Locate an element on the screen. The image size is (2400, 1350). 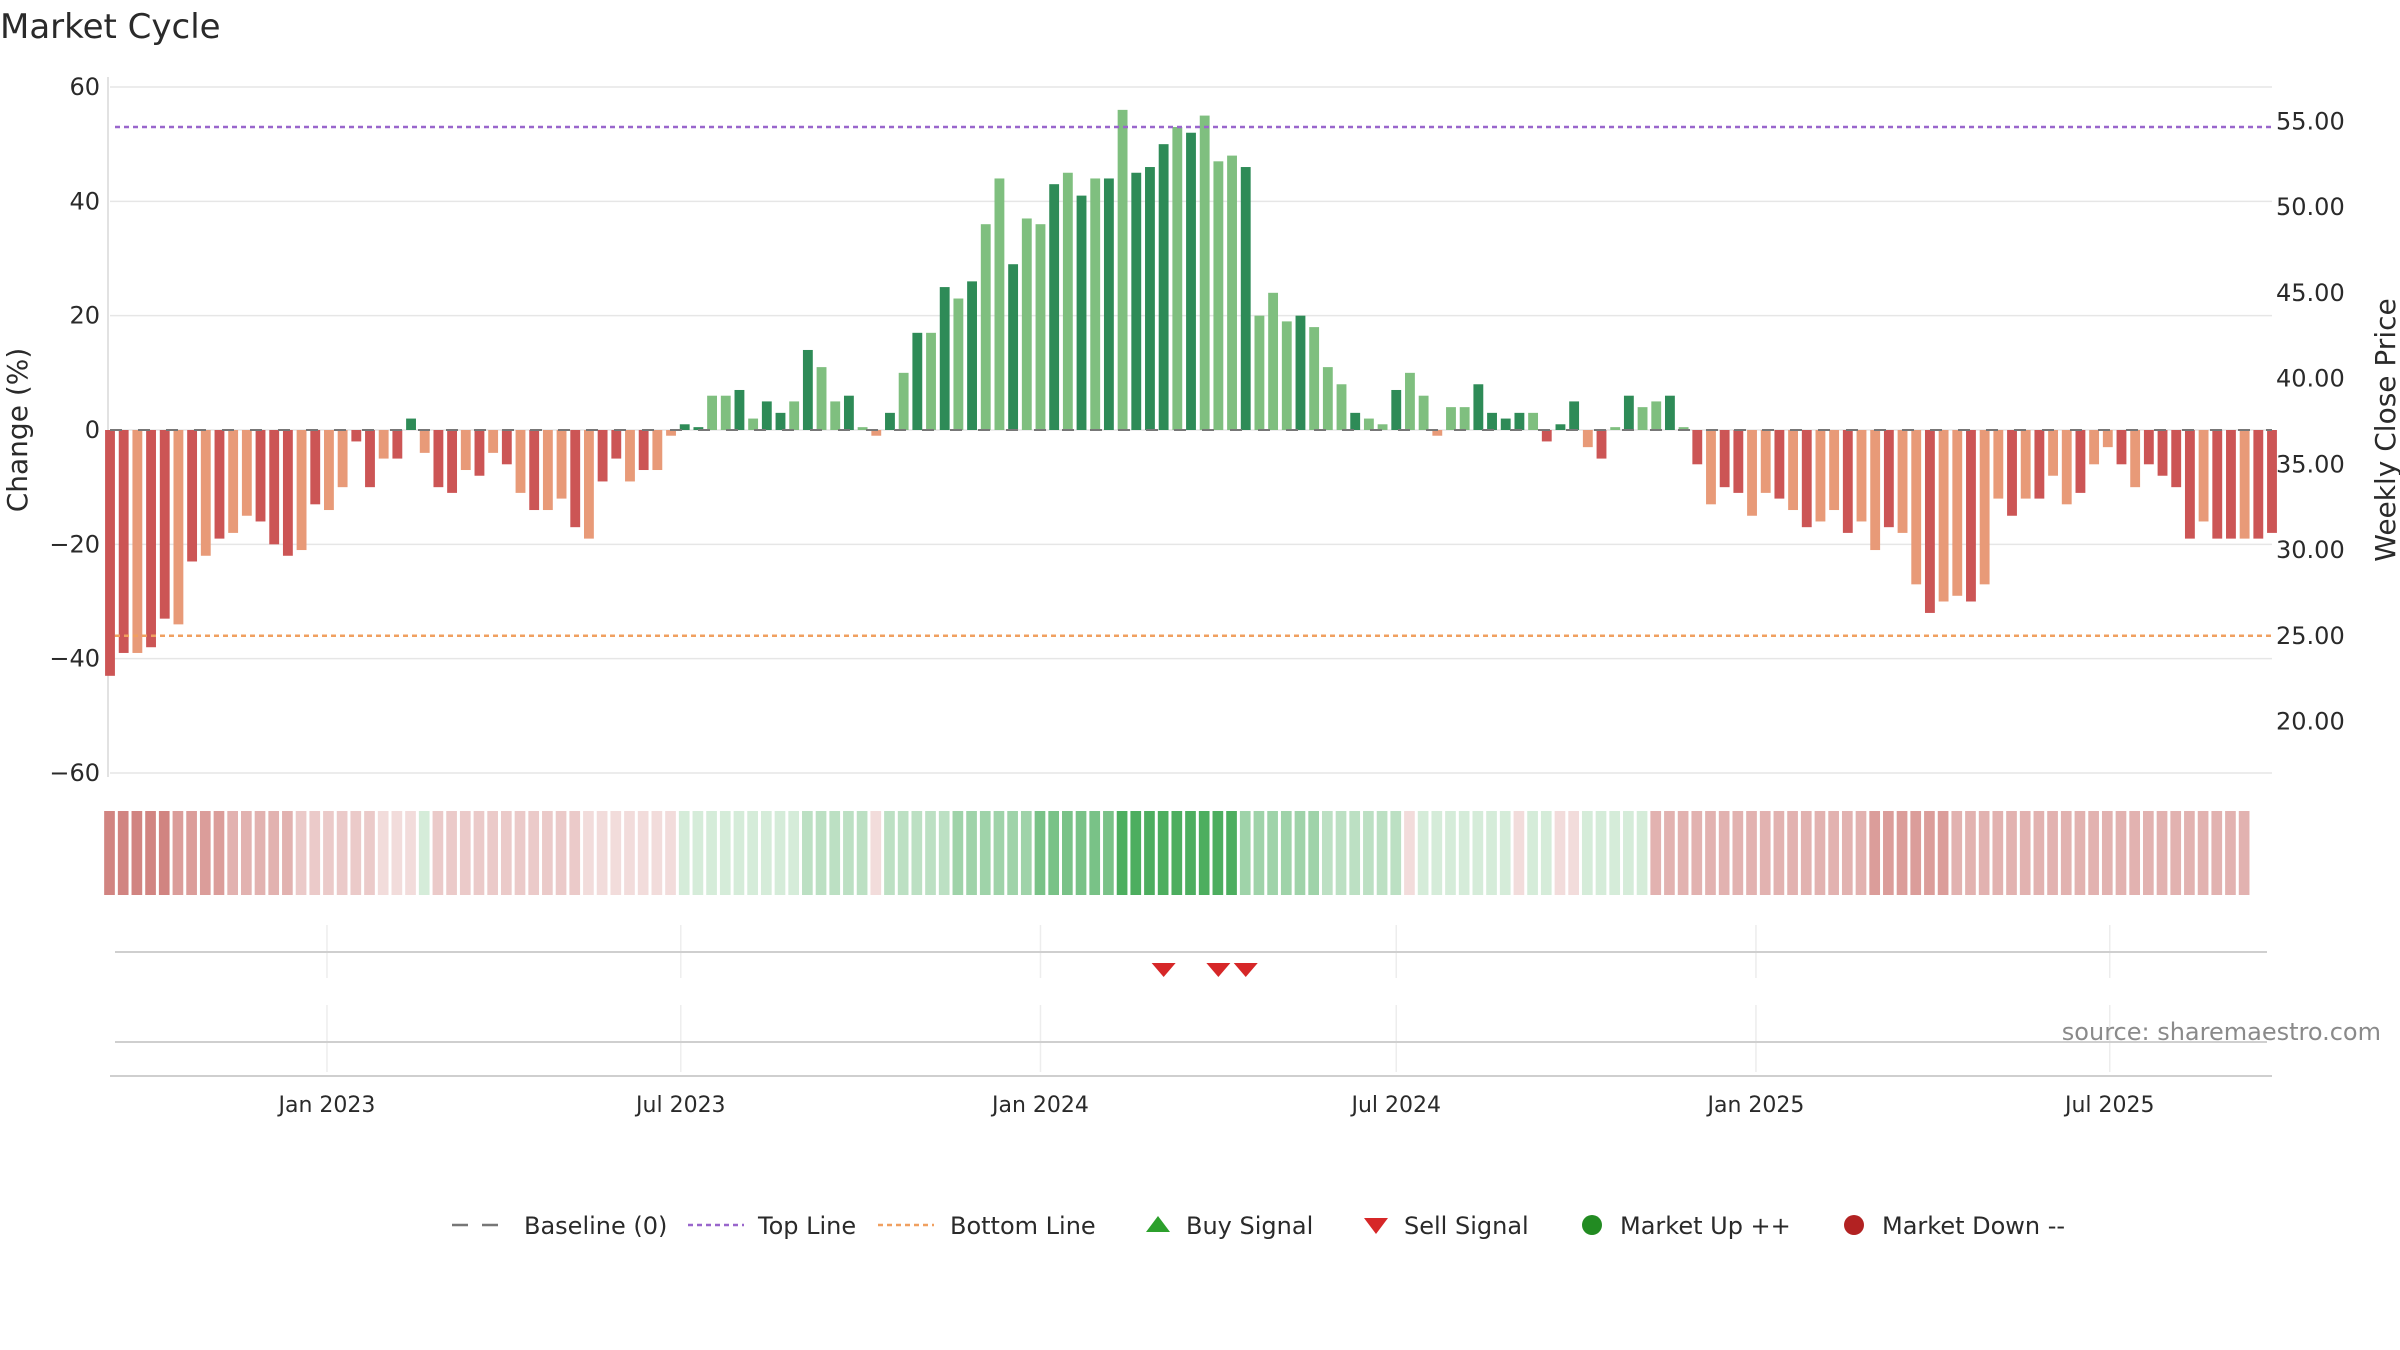
legend-item: Market Down -- is located at coordinates (1954, 1226).